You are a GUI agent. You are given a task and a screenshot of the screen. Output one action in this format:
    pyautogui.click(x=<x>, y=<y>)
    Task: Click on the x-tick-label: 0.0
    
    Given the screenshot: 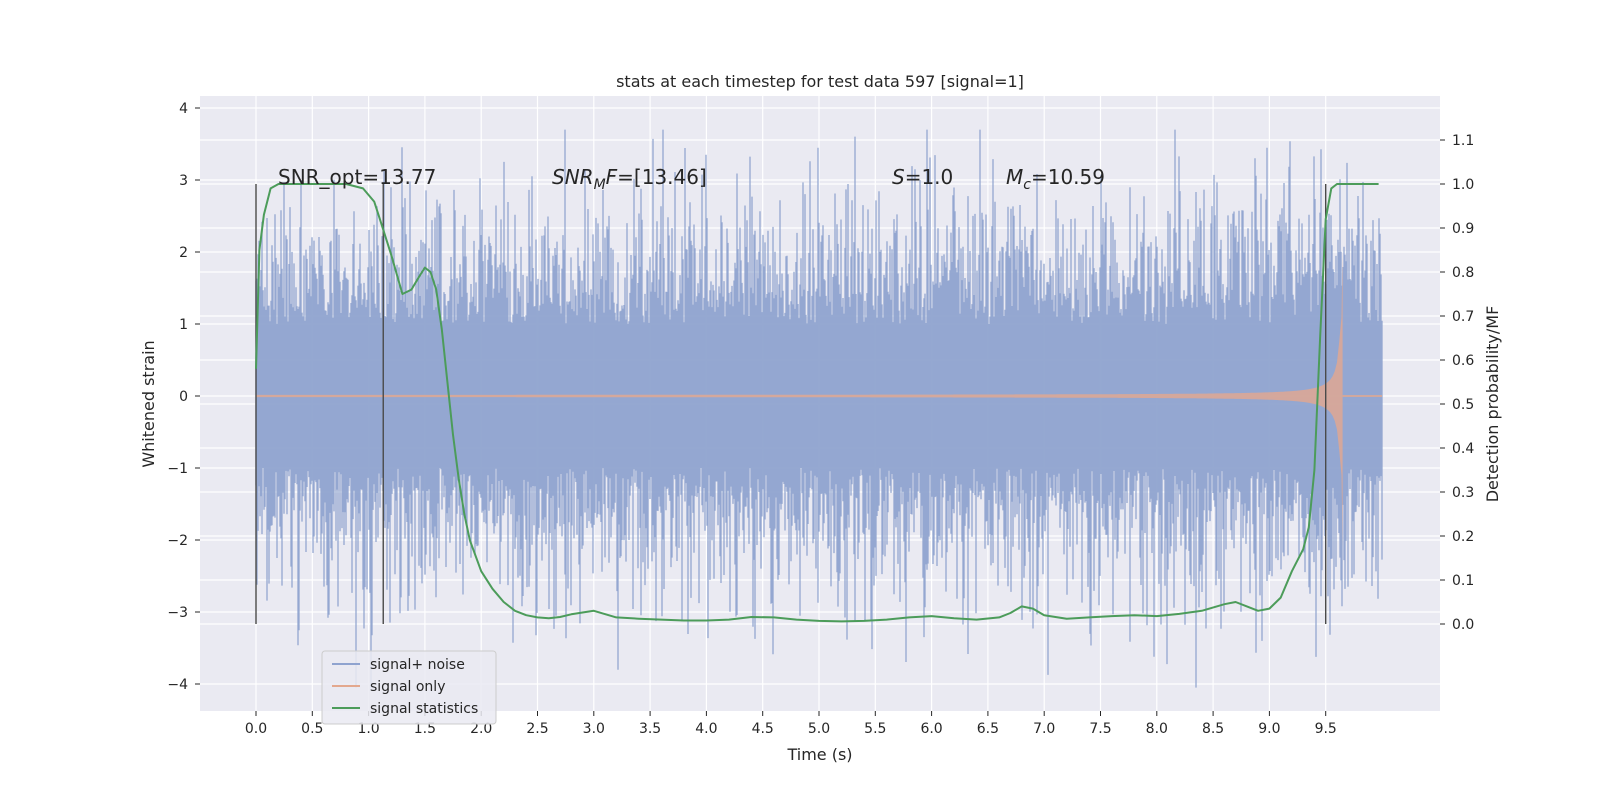 What is the action you would take?
    pyautogui.click(x=256, y=729)
    